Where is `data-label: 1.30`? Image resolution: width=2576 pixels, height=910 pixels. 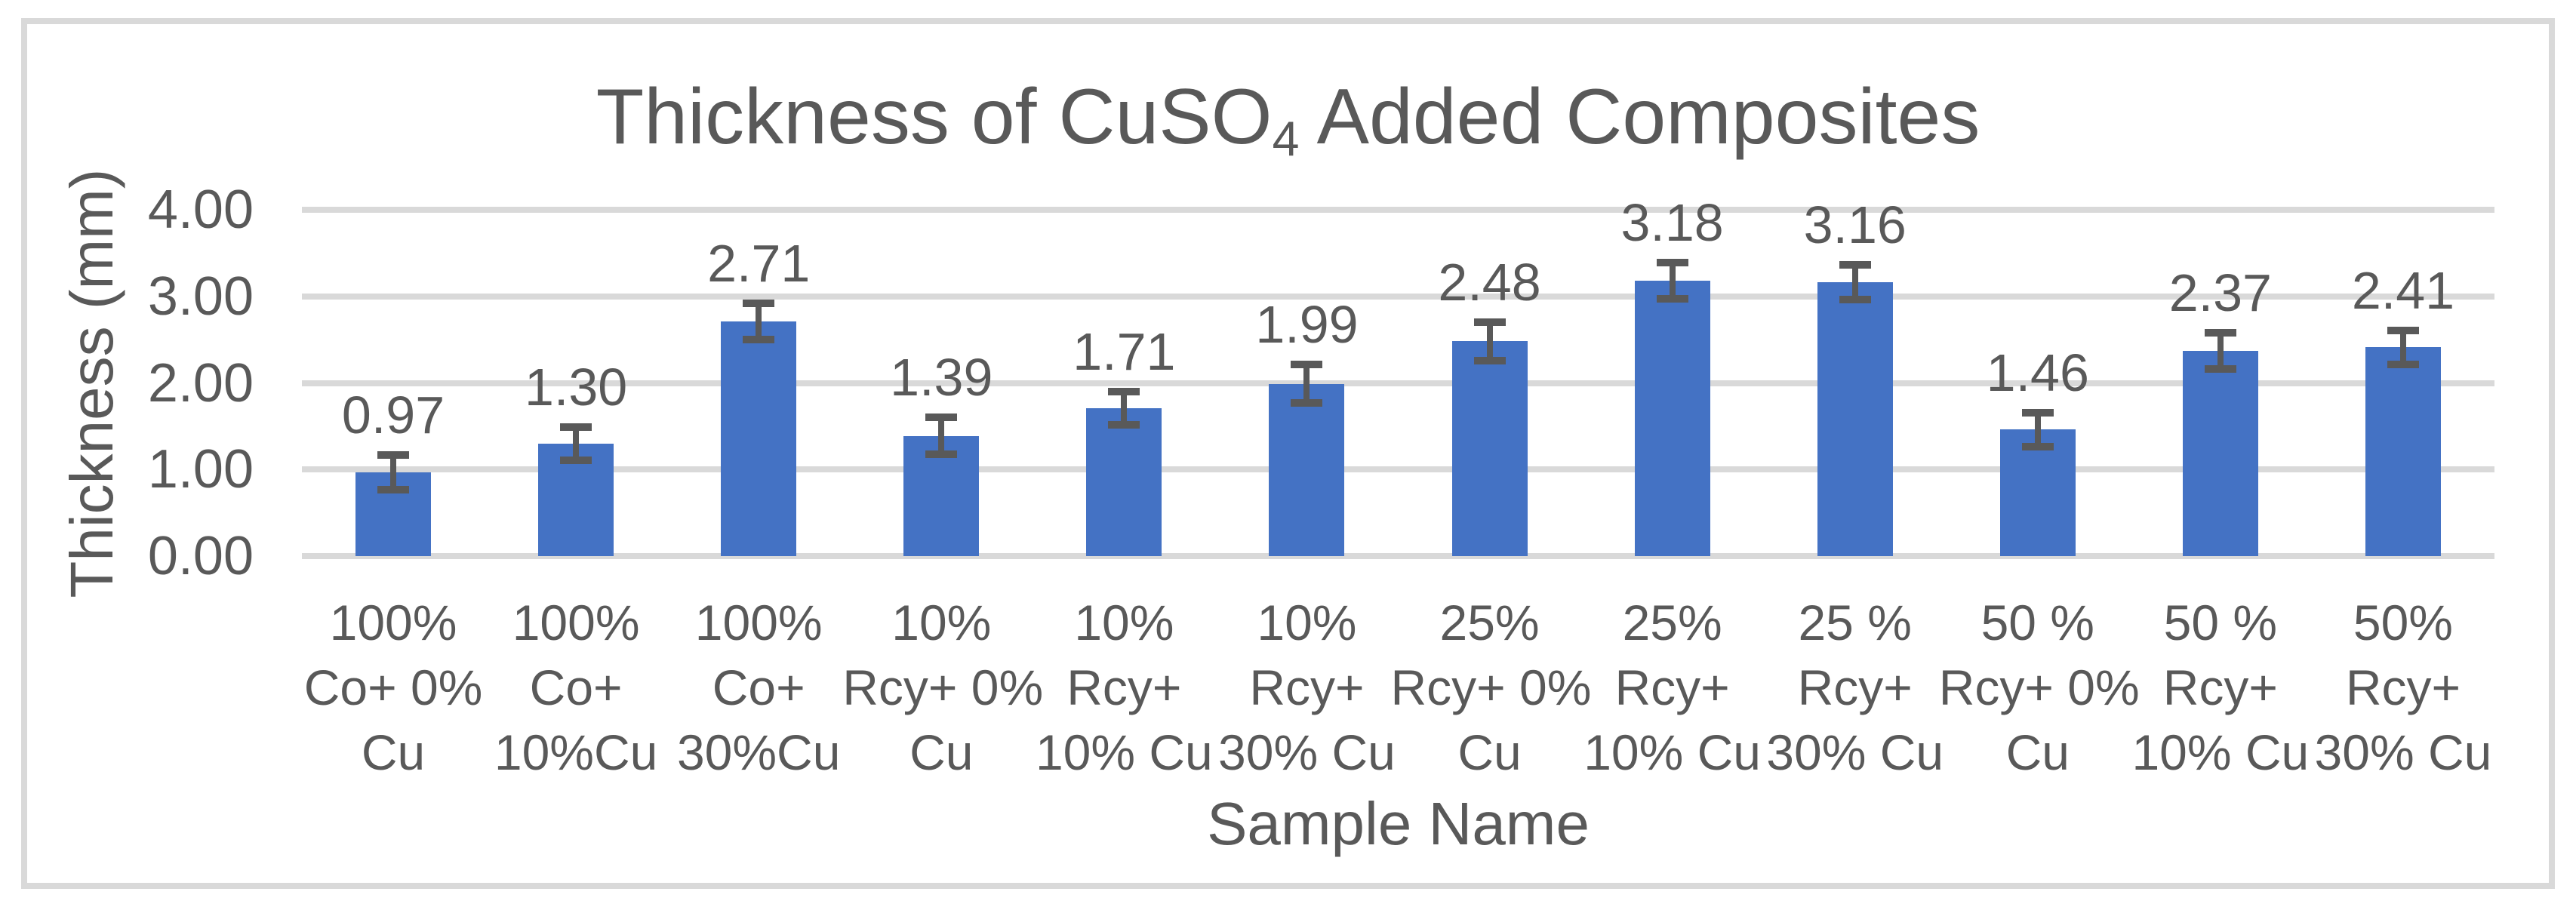
data-label: 1.30 is located at coordinates (576, 387).